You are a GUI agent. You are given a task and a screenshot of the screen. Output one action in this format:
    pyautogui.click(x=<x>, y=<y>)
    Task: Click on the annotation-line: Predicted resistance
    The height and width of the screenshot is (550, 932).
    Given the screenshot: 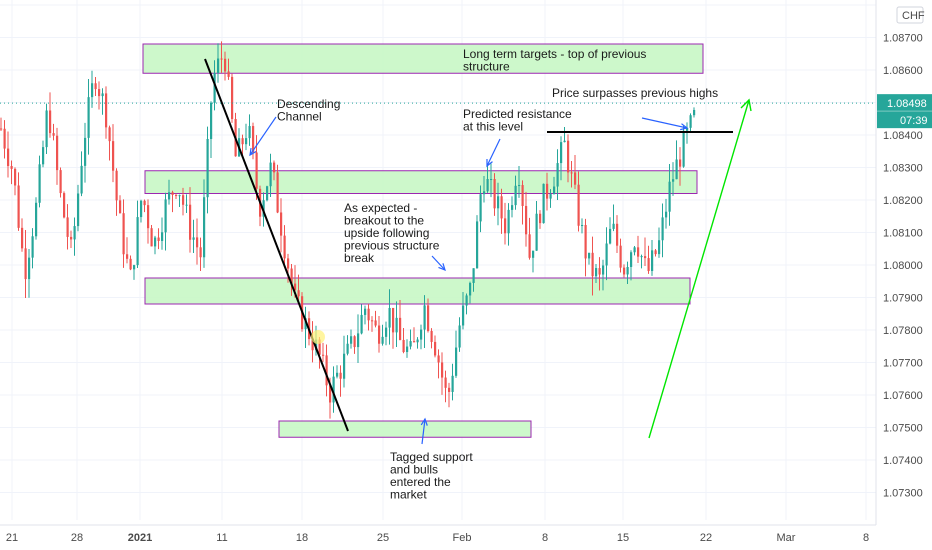 What is the action you would take?
    pyautogui.click(x=517, y=114)
    